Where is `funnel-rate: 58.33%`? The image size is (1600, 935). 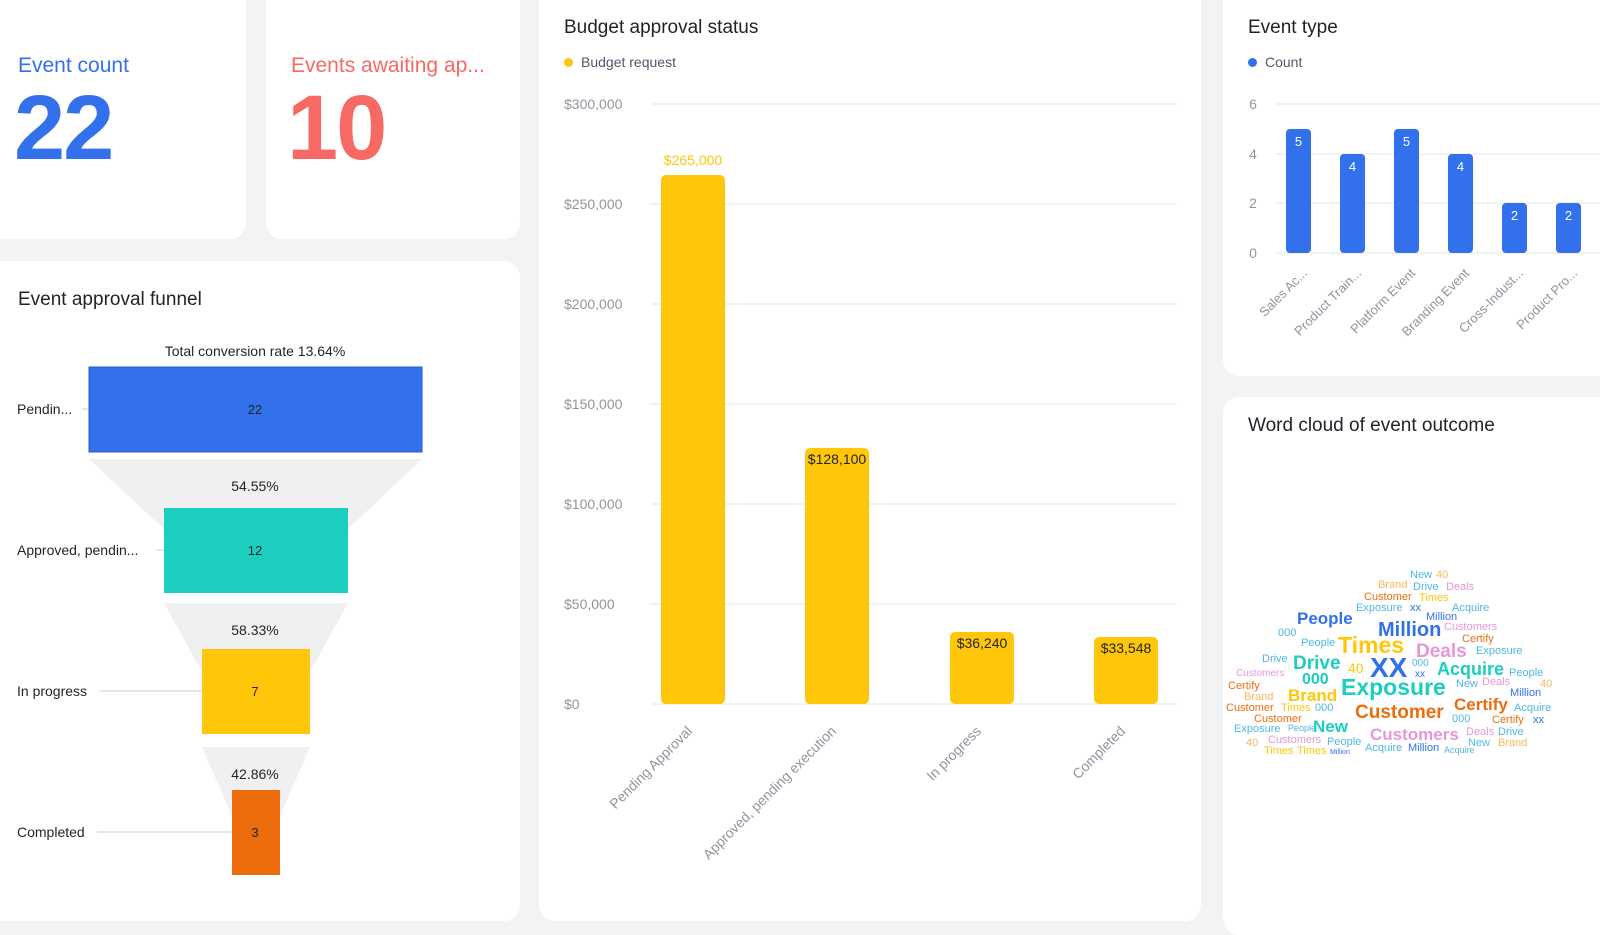 funnel-rate: 58.33% is located at coordinates (254, 630).